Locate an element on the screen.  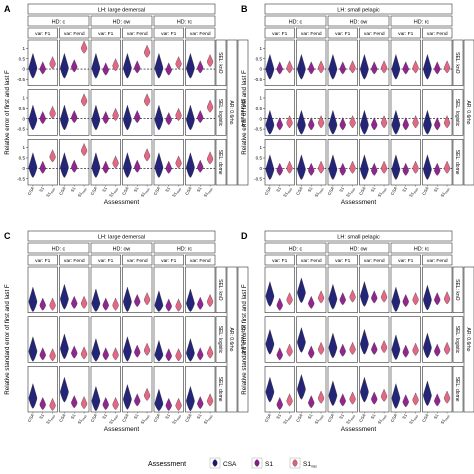
sel-strip-label: SEL: knO is located at coordinates (220, 63).